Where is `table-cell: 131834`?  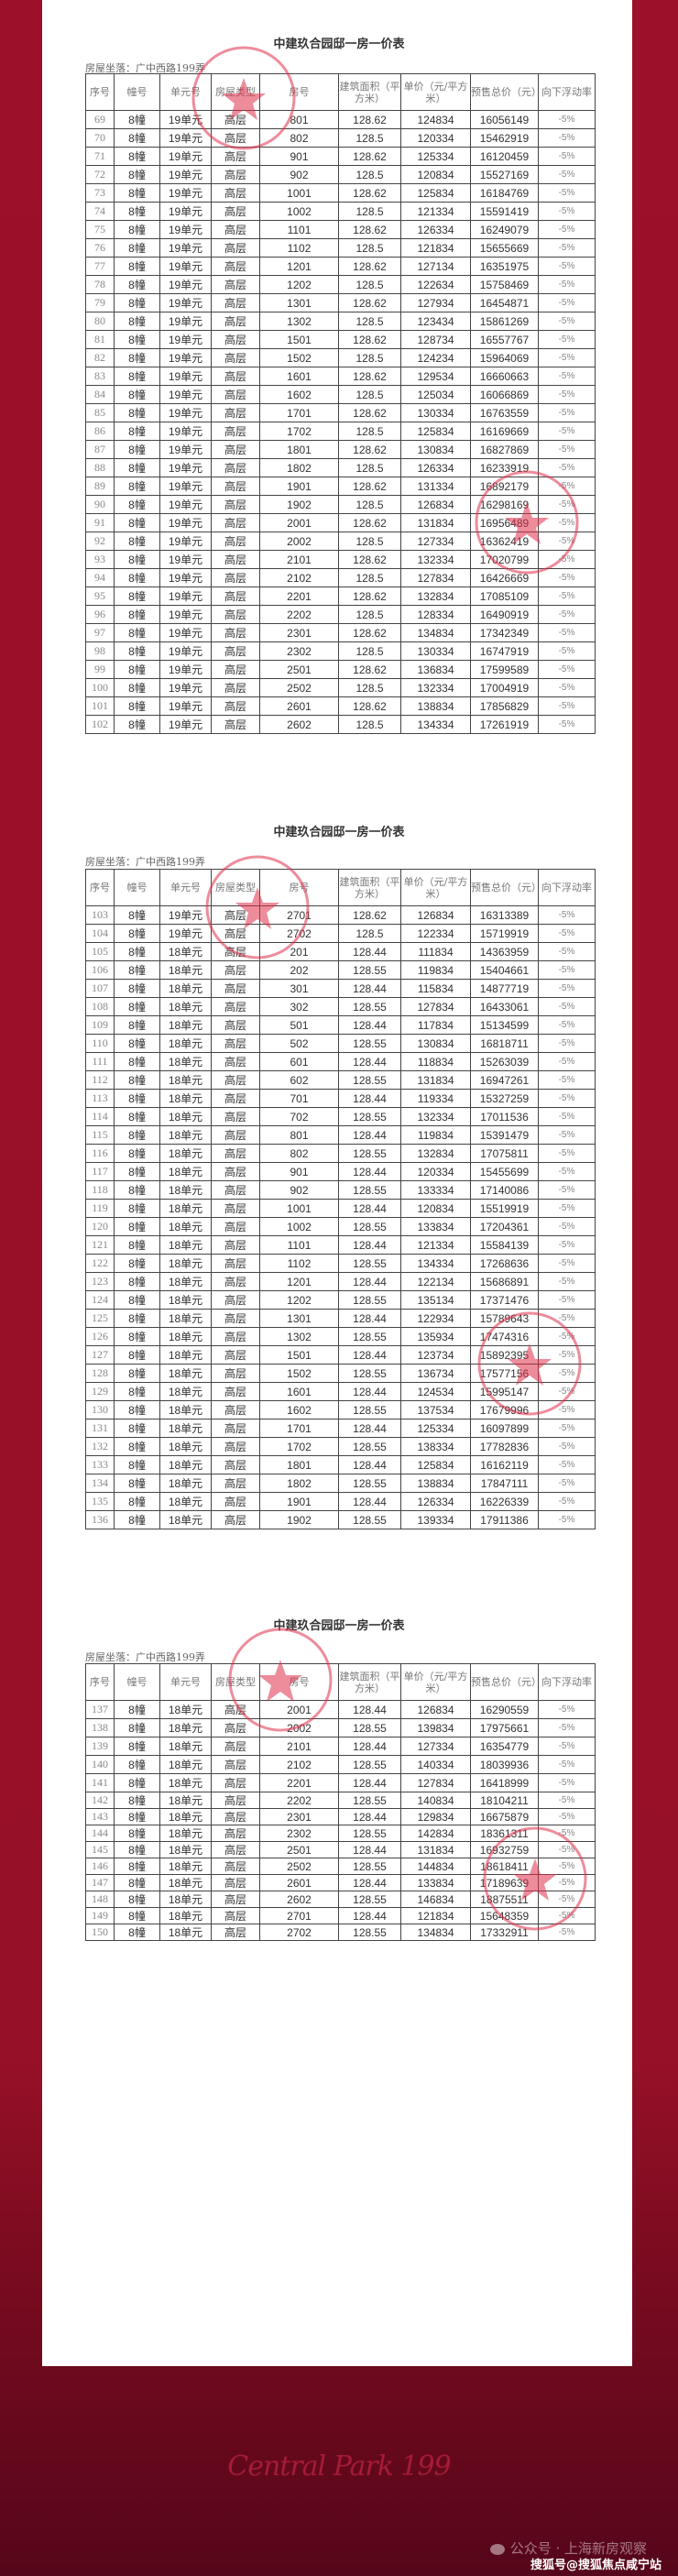
table-cell: 131834 is located at coordinates (435, 522).